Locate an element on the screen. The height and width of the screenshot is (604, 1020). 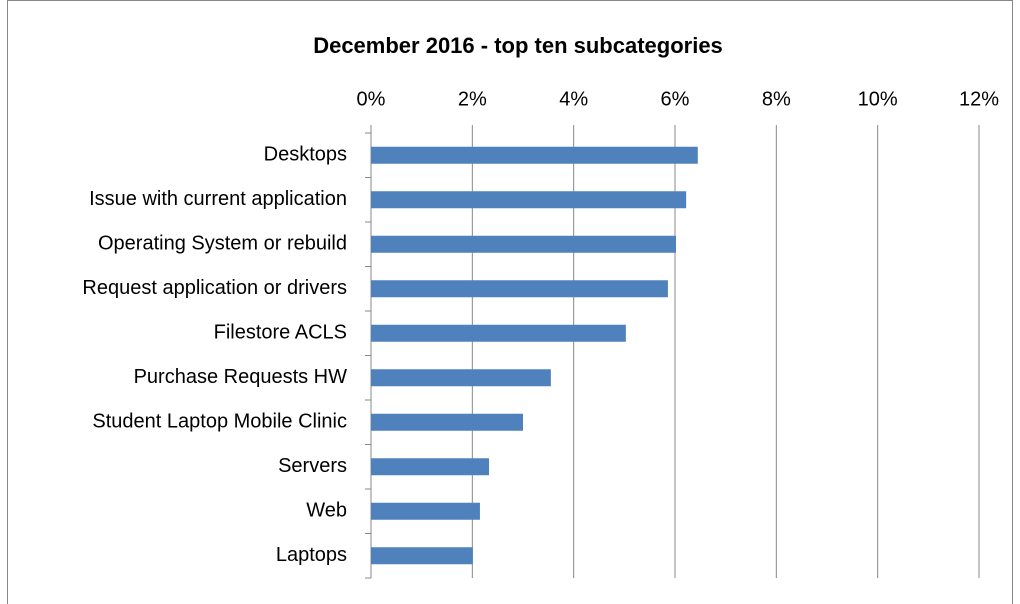
y-tick-label: Purchase Requests HW is located at coordinates (241, 377).